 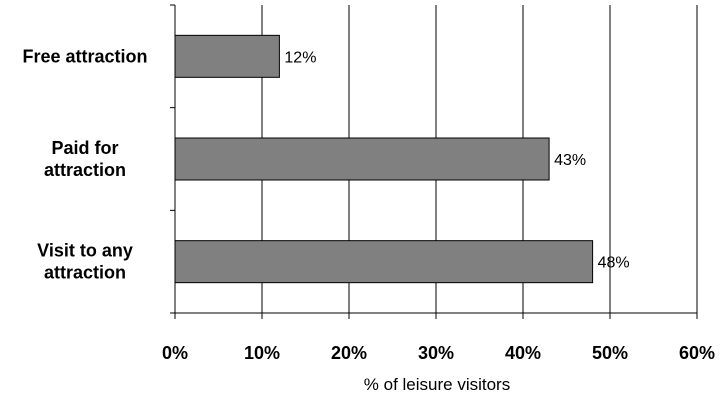 What do you see at coordinates (262, 353) in the screenshot?
I see `x-tick-label: 10%` at bounding box center [262, 353].